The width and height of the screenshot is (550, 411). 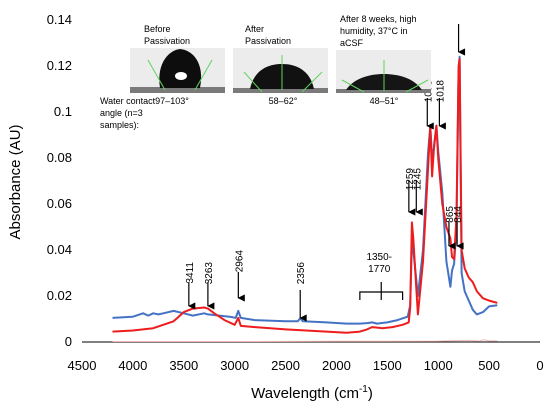 I want to click on peak-label: 1018, so click(x=440, y=91).